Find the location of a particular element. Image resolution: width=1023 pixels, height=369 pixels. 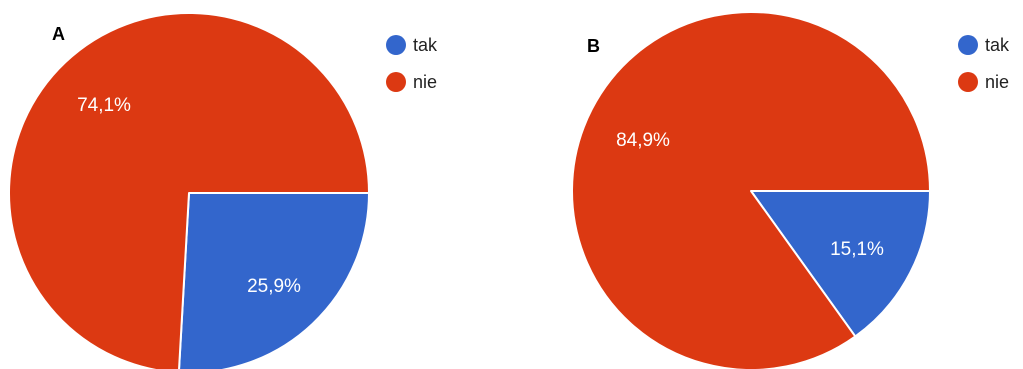

slice-label-a-nie: 74,1% is located at coordinates (104, 105).